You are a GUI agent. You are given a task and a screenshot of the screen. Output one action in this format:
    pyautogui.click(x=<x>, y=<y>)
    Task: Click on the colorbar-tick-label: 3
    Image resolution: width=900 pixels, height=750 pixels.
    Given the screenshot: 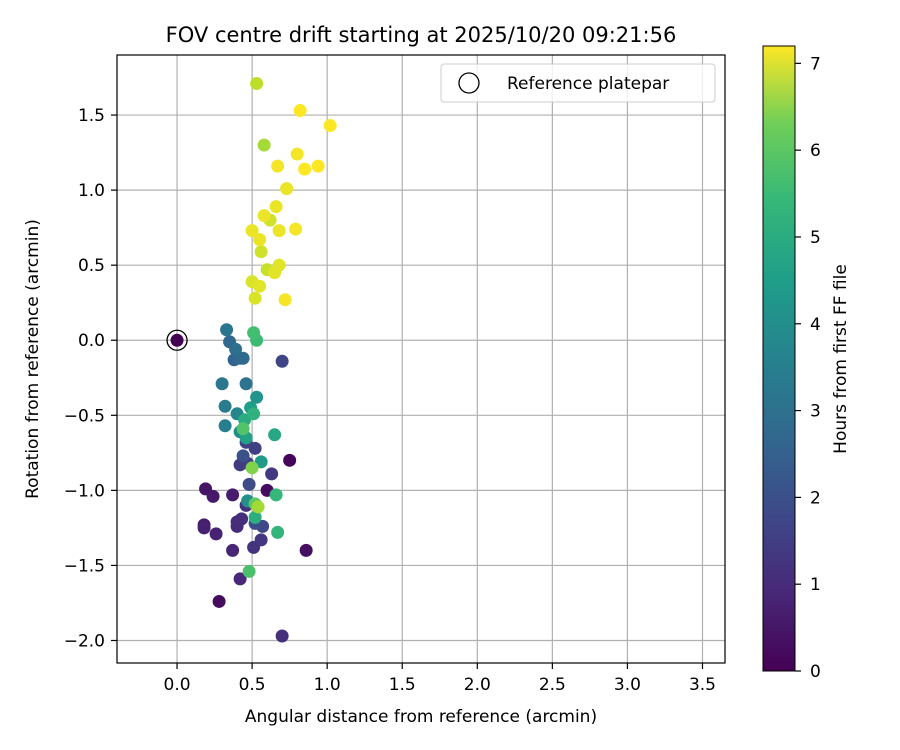 What is the action you would take?
    pyautogui.click(x=815, y=412)
    